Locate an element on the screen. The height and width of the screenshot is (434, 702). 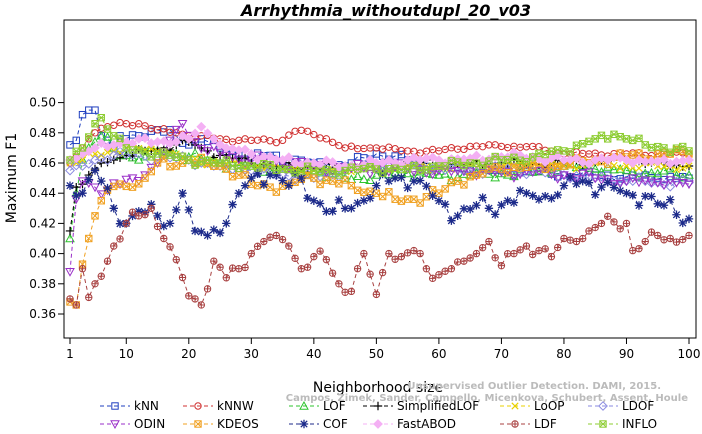
legend-label: LDF is located at coordinates (545, 424).